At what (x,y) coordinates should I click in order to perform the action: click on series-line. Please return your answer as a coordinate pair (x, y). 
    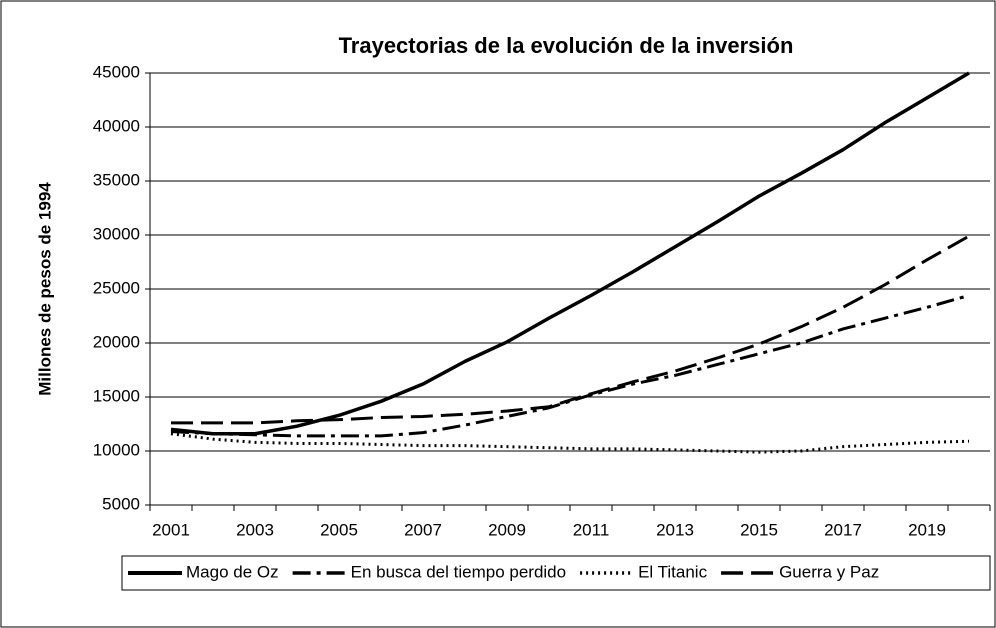
    Looking at the image, I should click on (570, 443).